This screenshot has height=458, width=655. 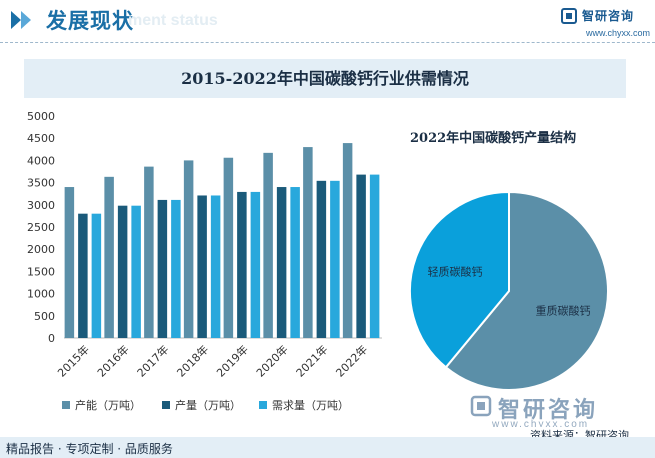 I want to click on y-tick-label: 1500, so click(x=41, y=271).